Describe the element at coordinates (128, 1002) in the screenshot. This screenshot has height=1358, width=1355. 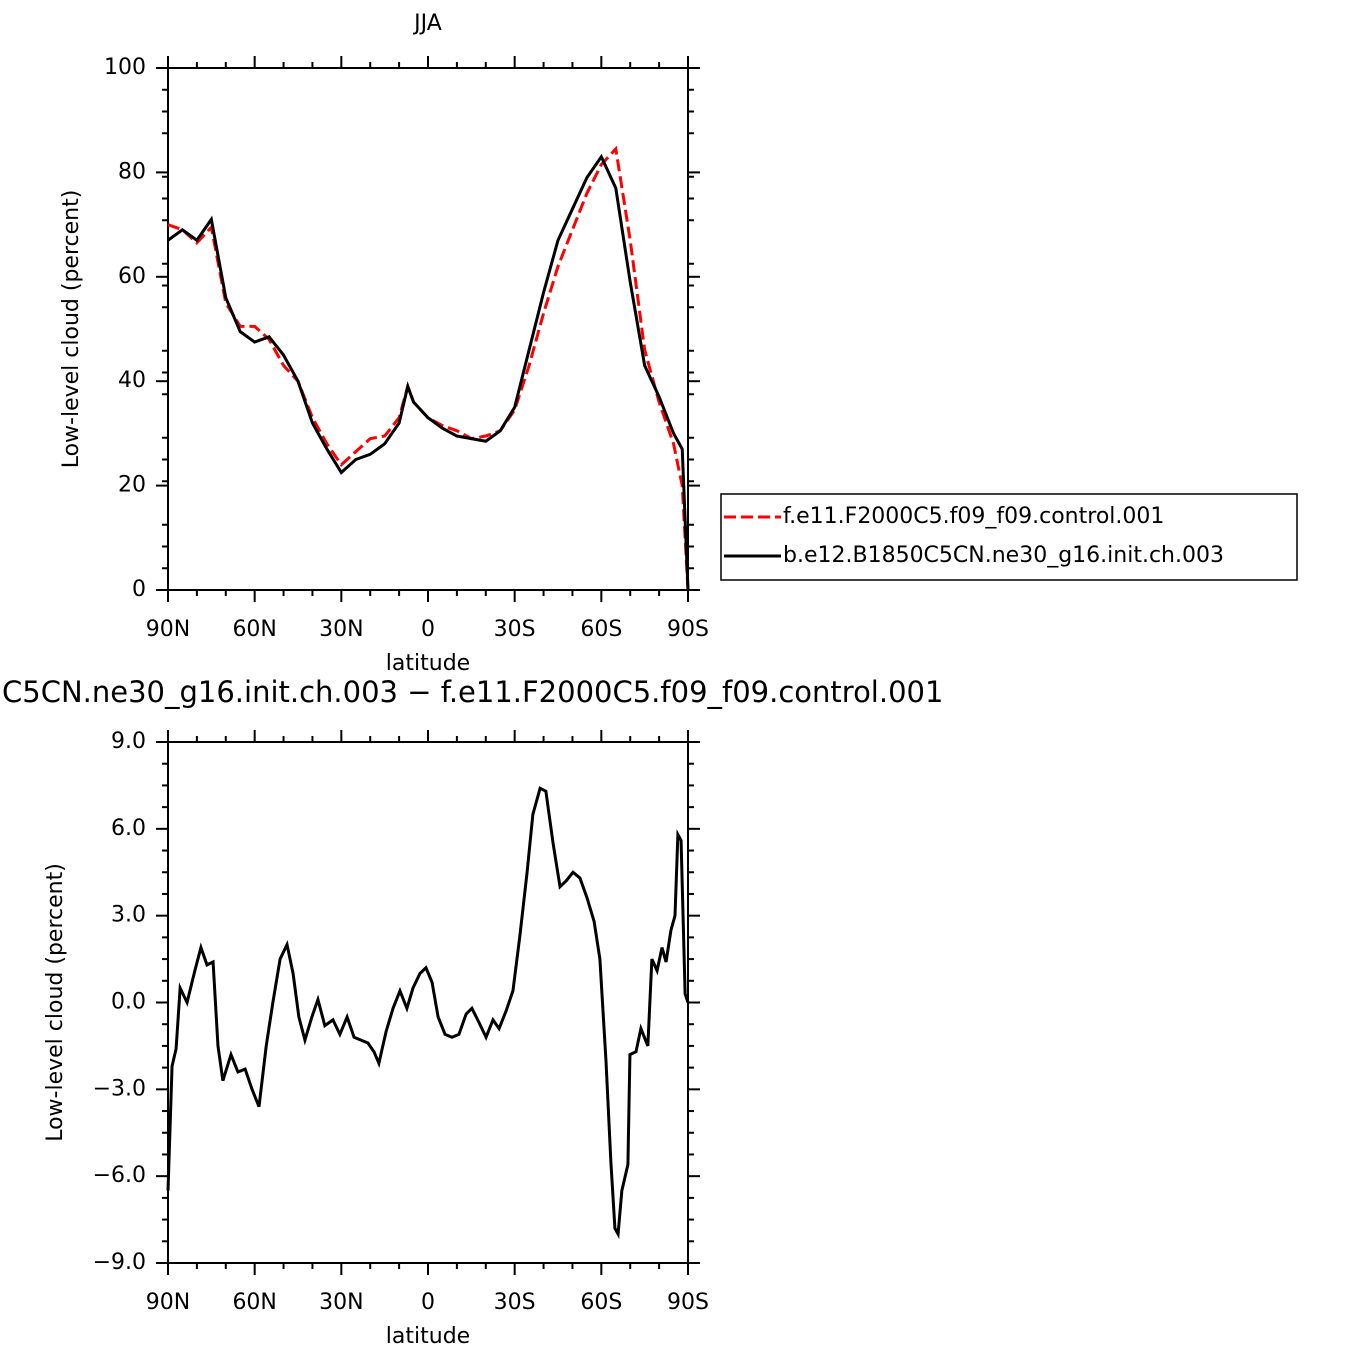
I see `y-tick-label: 0.0` at that location.